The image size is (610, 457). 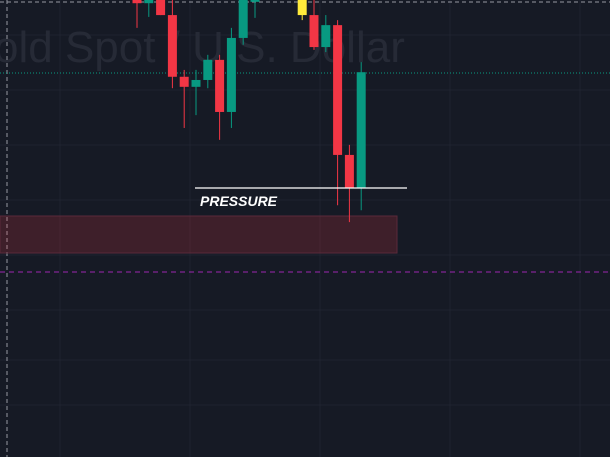 I want to click on annotation: PRESSURE, so click(x=239, y=201).